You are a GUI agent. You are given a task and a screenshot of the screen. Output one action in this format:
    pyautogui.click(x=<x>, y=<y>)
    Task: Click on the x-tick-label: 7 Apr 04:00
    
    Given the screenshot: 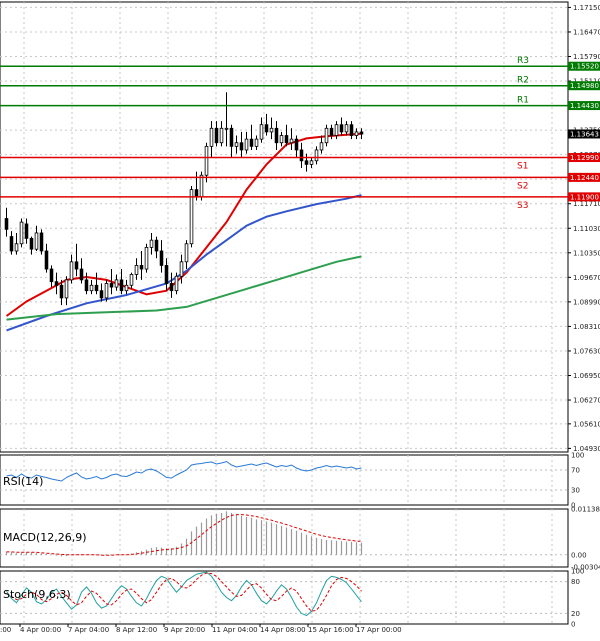 What is the action you would take?
    pyautogui.click(x=88, y=630)
    